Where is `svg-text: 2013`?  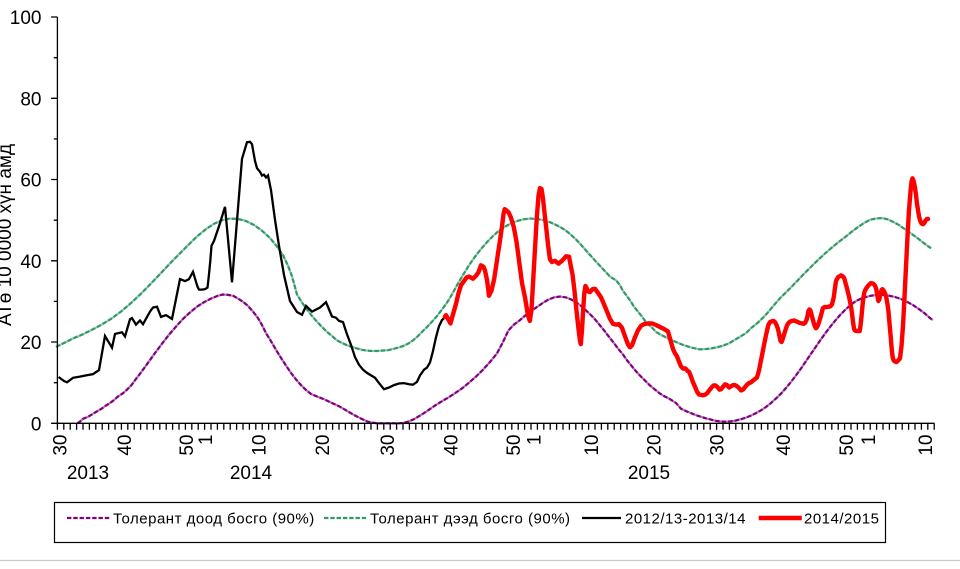 svg-text: 2013 is located at coordinates (88, 473).